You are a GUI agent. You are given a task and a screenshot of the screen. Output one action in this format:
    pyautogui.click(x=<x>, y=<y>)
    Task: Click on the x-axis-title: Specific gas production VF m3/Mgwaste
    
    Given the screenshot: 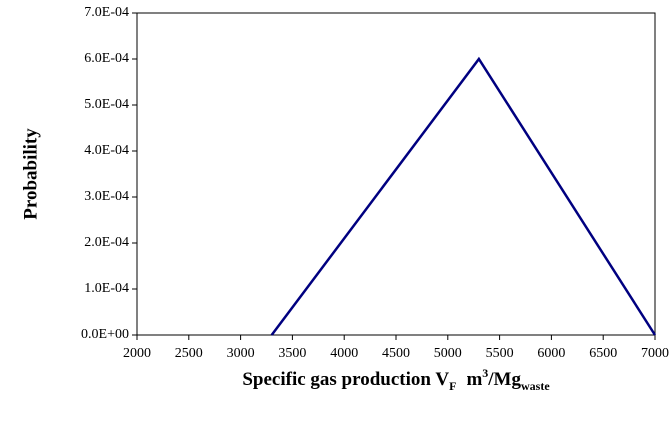 What is the action you would take?
    pyautogui.click(x=396, y=379)
    